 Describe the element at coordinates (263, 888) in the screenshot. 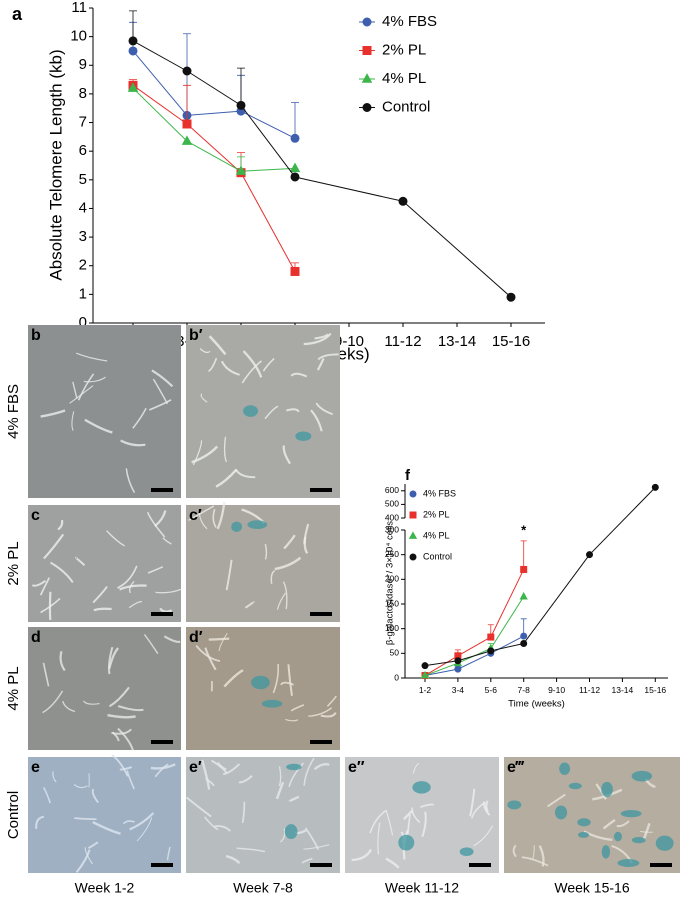

I see `column-label: Week 7-8` at that location.